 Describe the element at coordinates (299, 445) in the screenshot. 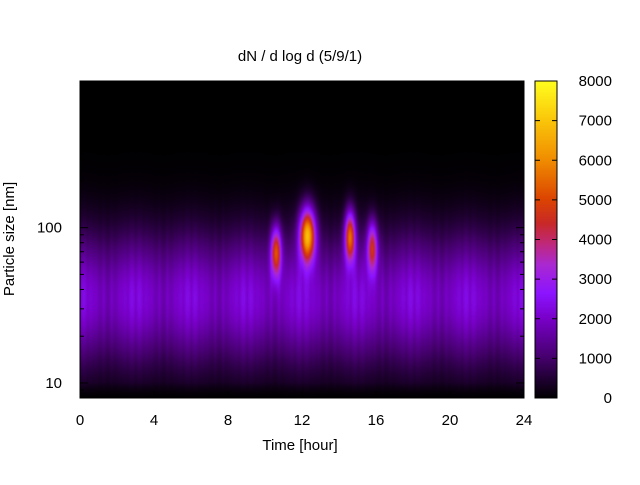

I see `x-axis-label: Time [hour]` at that location.